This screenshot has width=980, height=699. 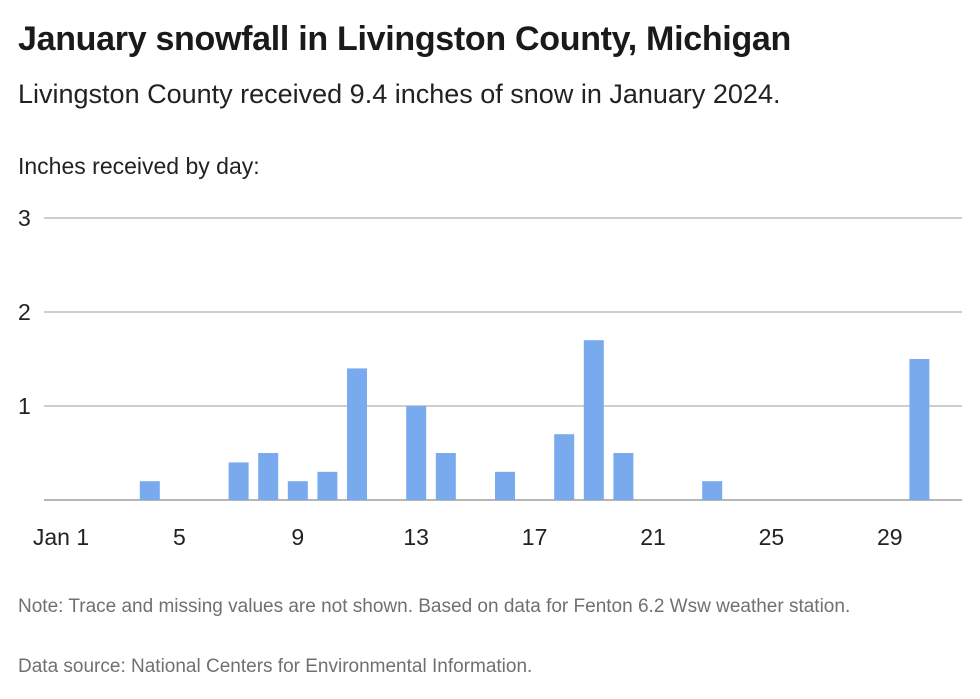 What do you see at coordinates (653, 537) in the screenshot?
I see `x-tick-label: 21` at bounding box center [653, 537].